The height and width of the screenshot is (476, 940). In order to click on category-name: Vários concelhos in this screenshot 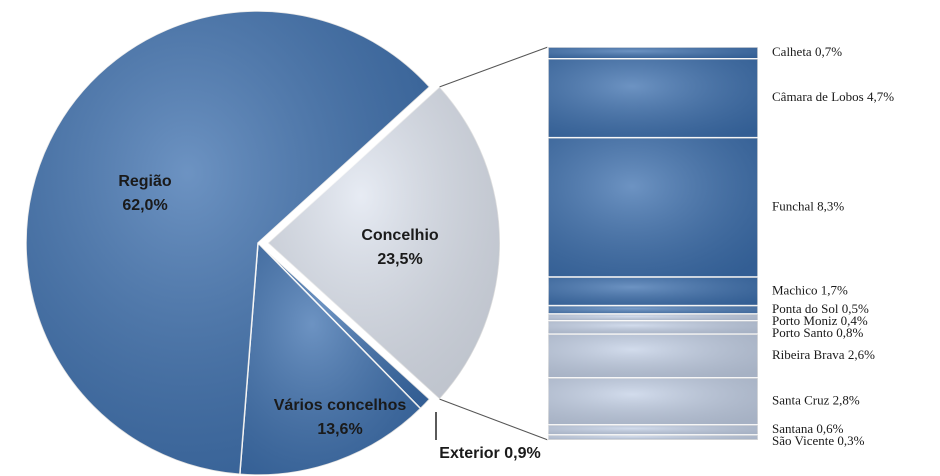, I will do `click(340, 405)`.